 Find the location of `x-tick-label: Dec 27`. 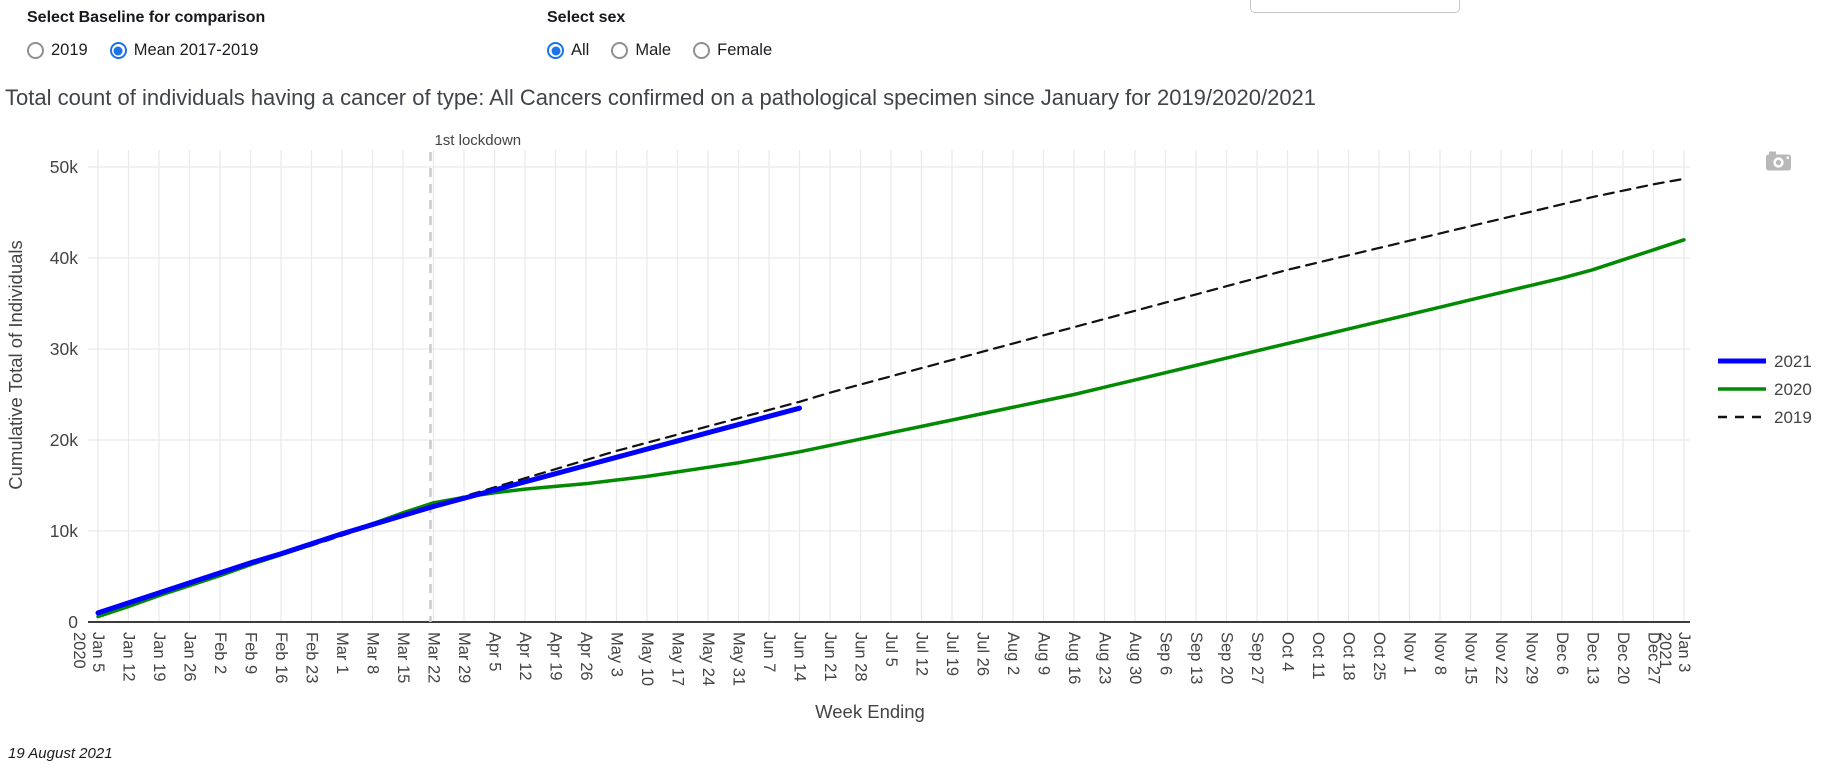

x-tick-label: Dec 27 is located at coordinates (1654, 658).